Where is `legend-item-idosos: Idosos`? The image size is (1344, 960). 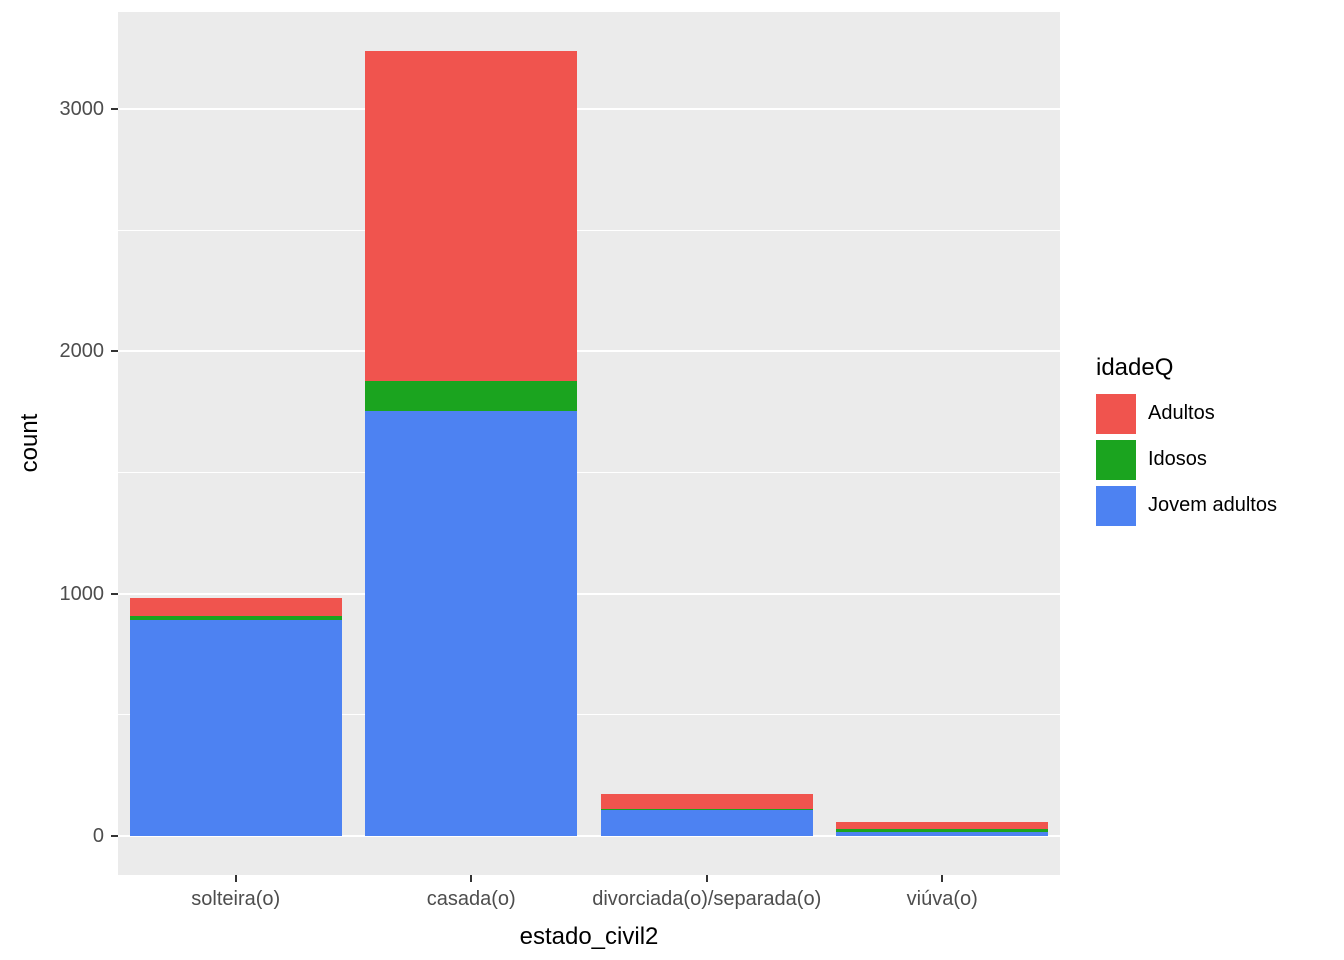
legend-item-idosos: Idosos is located at coordinates (1186, 459).